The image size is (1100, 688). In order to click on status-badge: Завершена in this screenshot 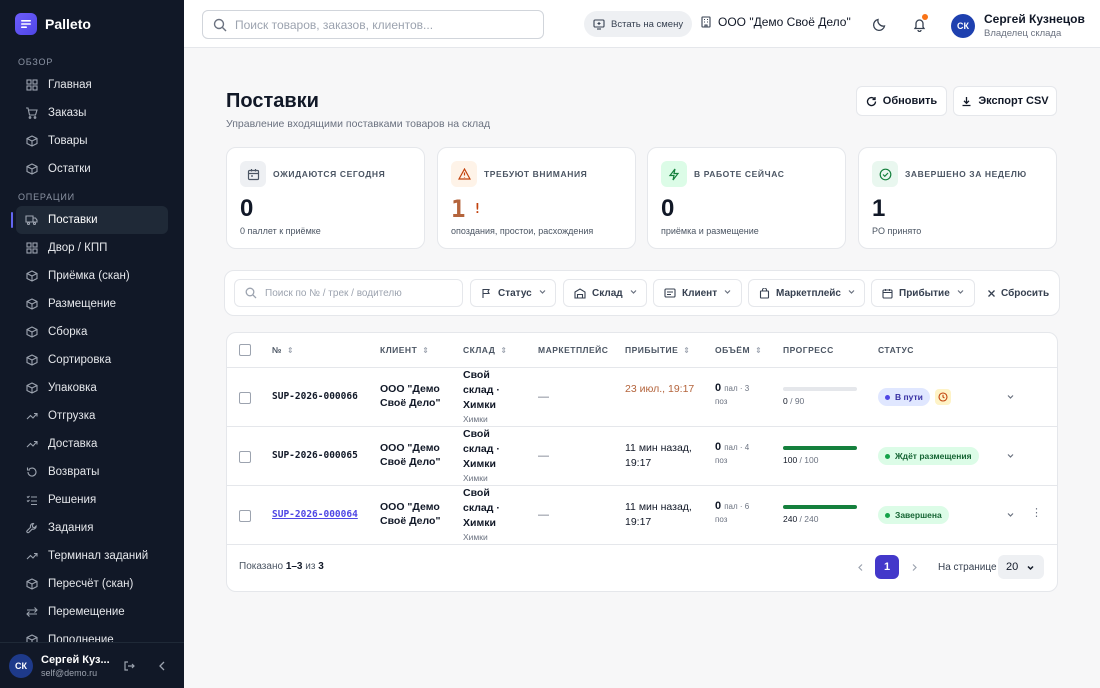, I will do `click(913, 515)`.